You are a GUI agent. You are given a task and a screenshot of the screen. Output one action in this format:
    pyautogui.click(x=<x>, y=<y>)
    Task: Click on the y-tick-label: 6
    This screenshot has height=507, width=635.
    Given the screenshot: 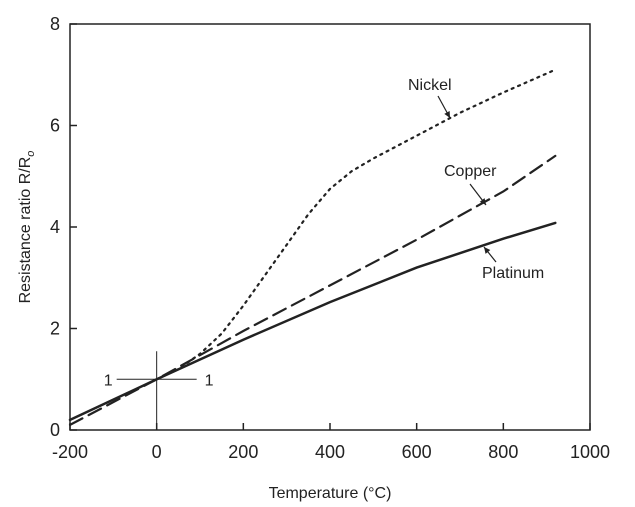 What is the action you would take?
    pyautogui.click(x=55, y=126)
    